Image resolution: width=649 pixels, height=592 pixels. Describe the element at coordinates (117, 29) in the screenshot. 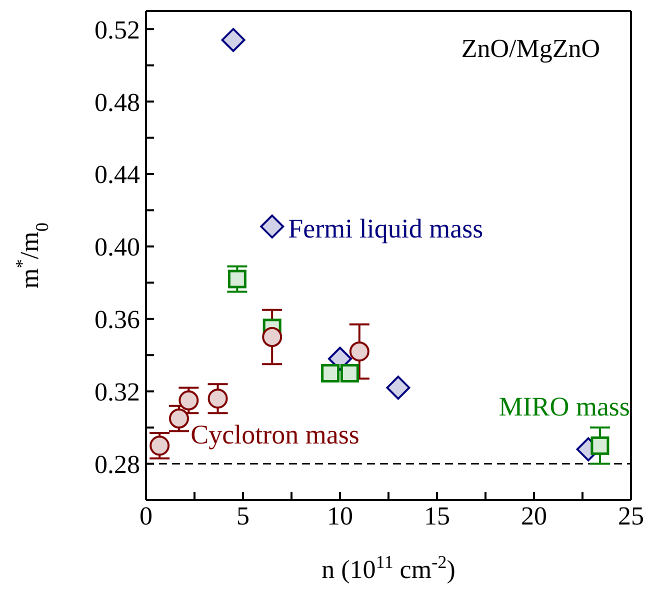

I see `y-tick-label: 0.52` at that location.